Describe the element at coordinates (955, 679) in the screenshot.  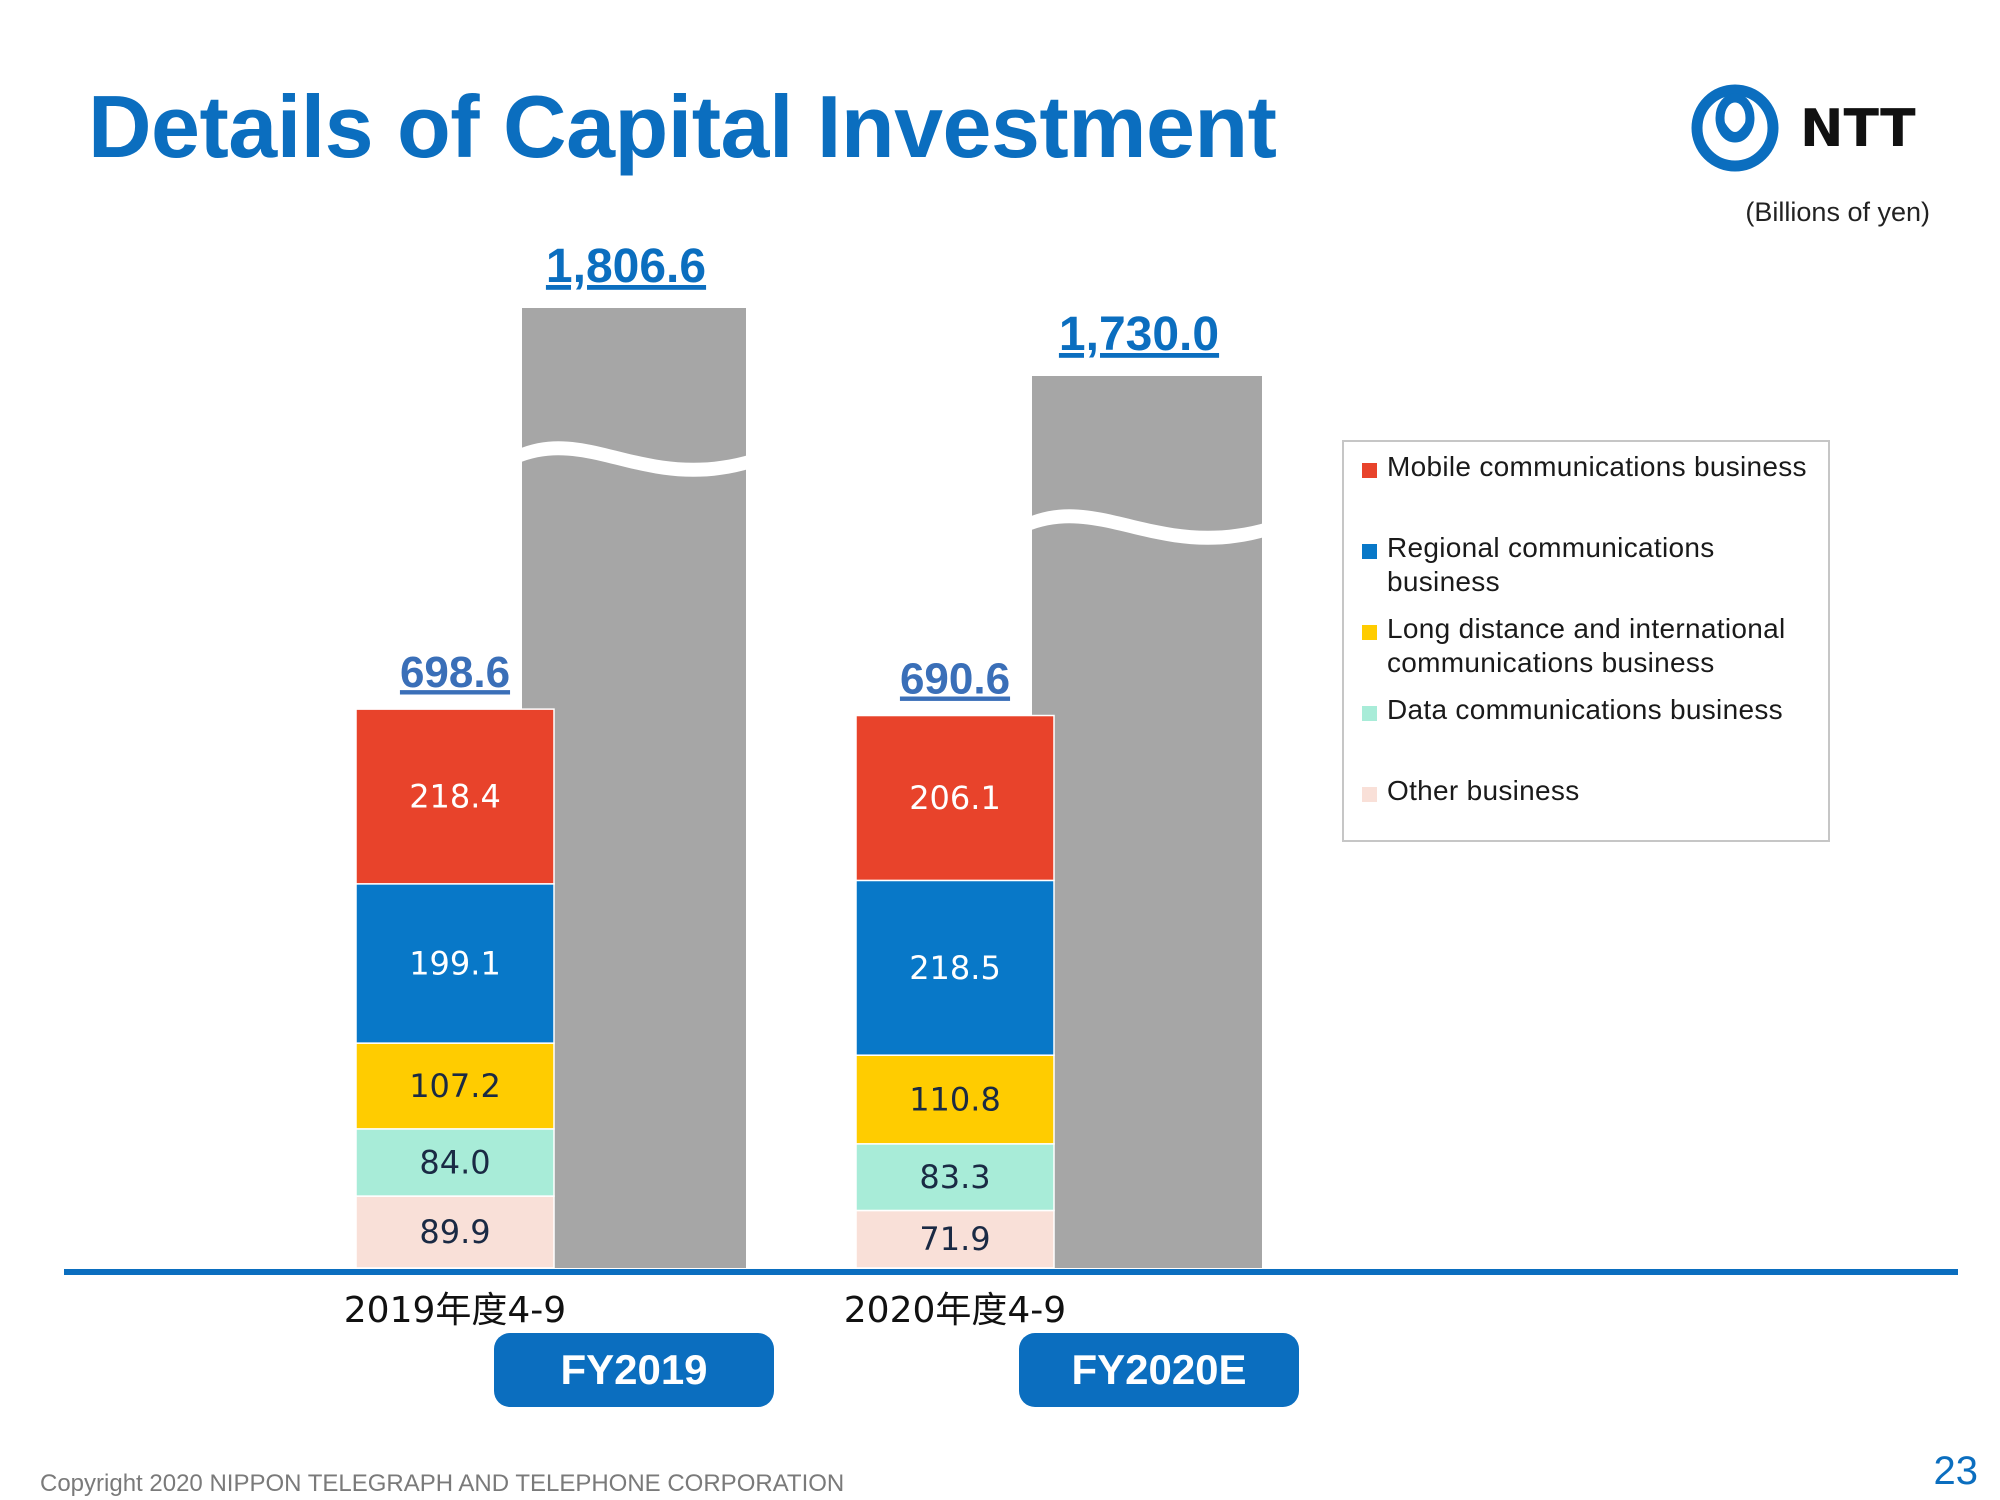
I see `half-year-total-label: 690.6` at that location.